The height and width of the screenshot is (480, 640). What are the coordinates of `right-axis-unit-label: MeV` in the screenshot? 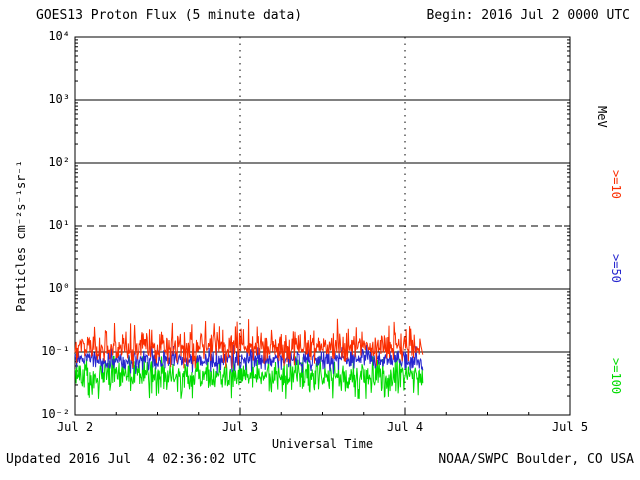 It's located at (602, 117).